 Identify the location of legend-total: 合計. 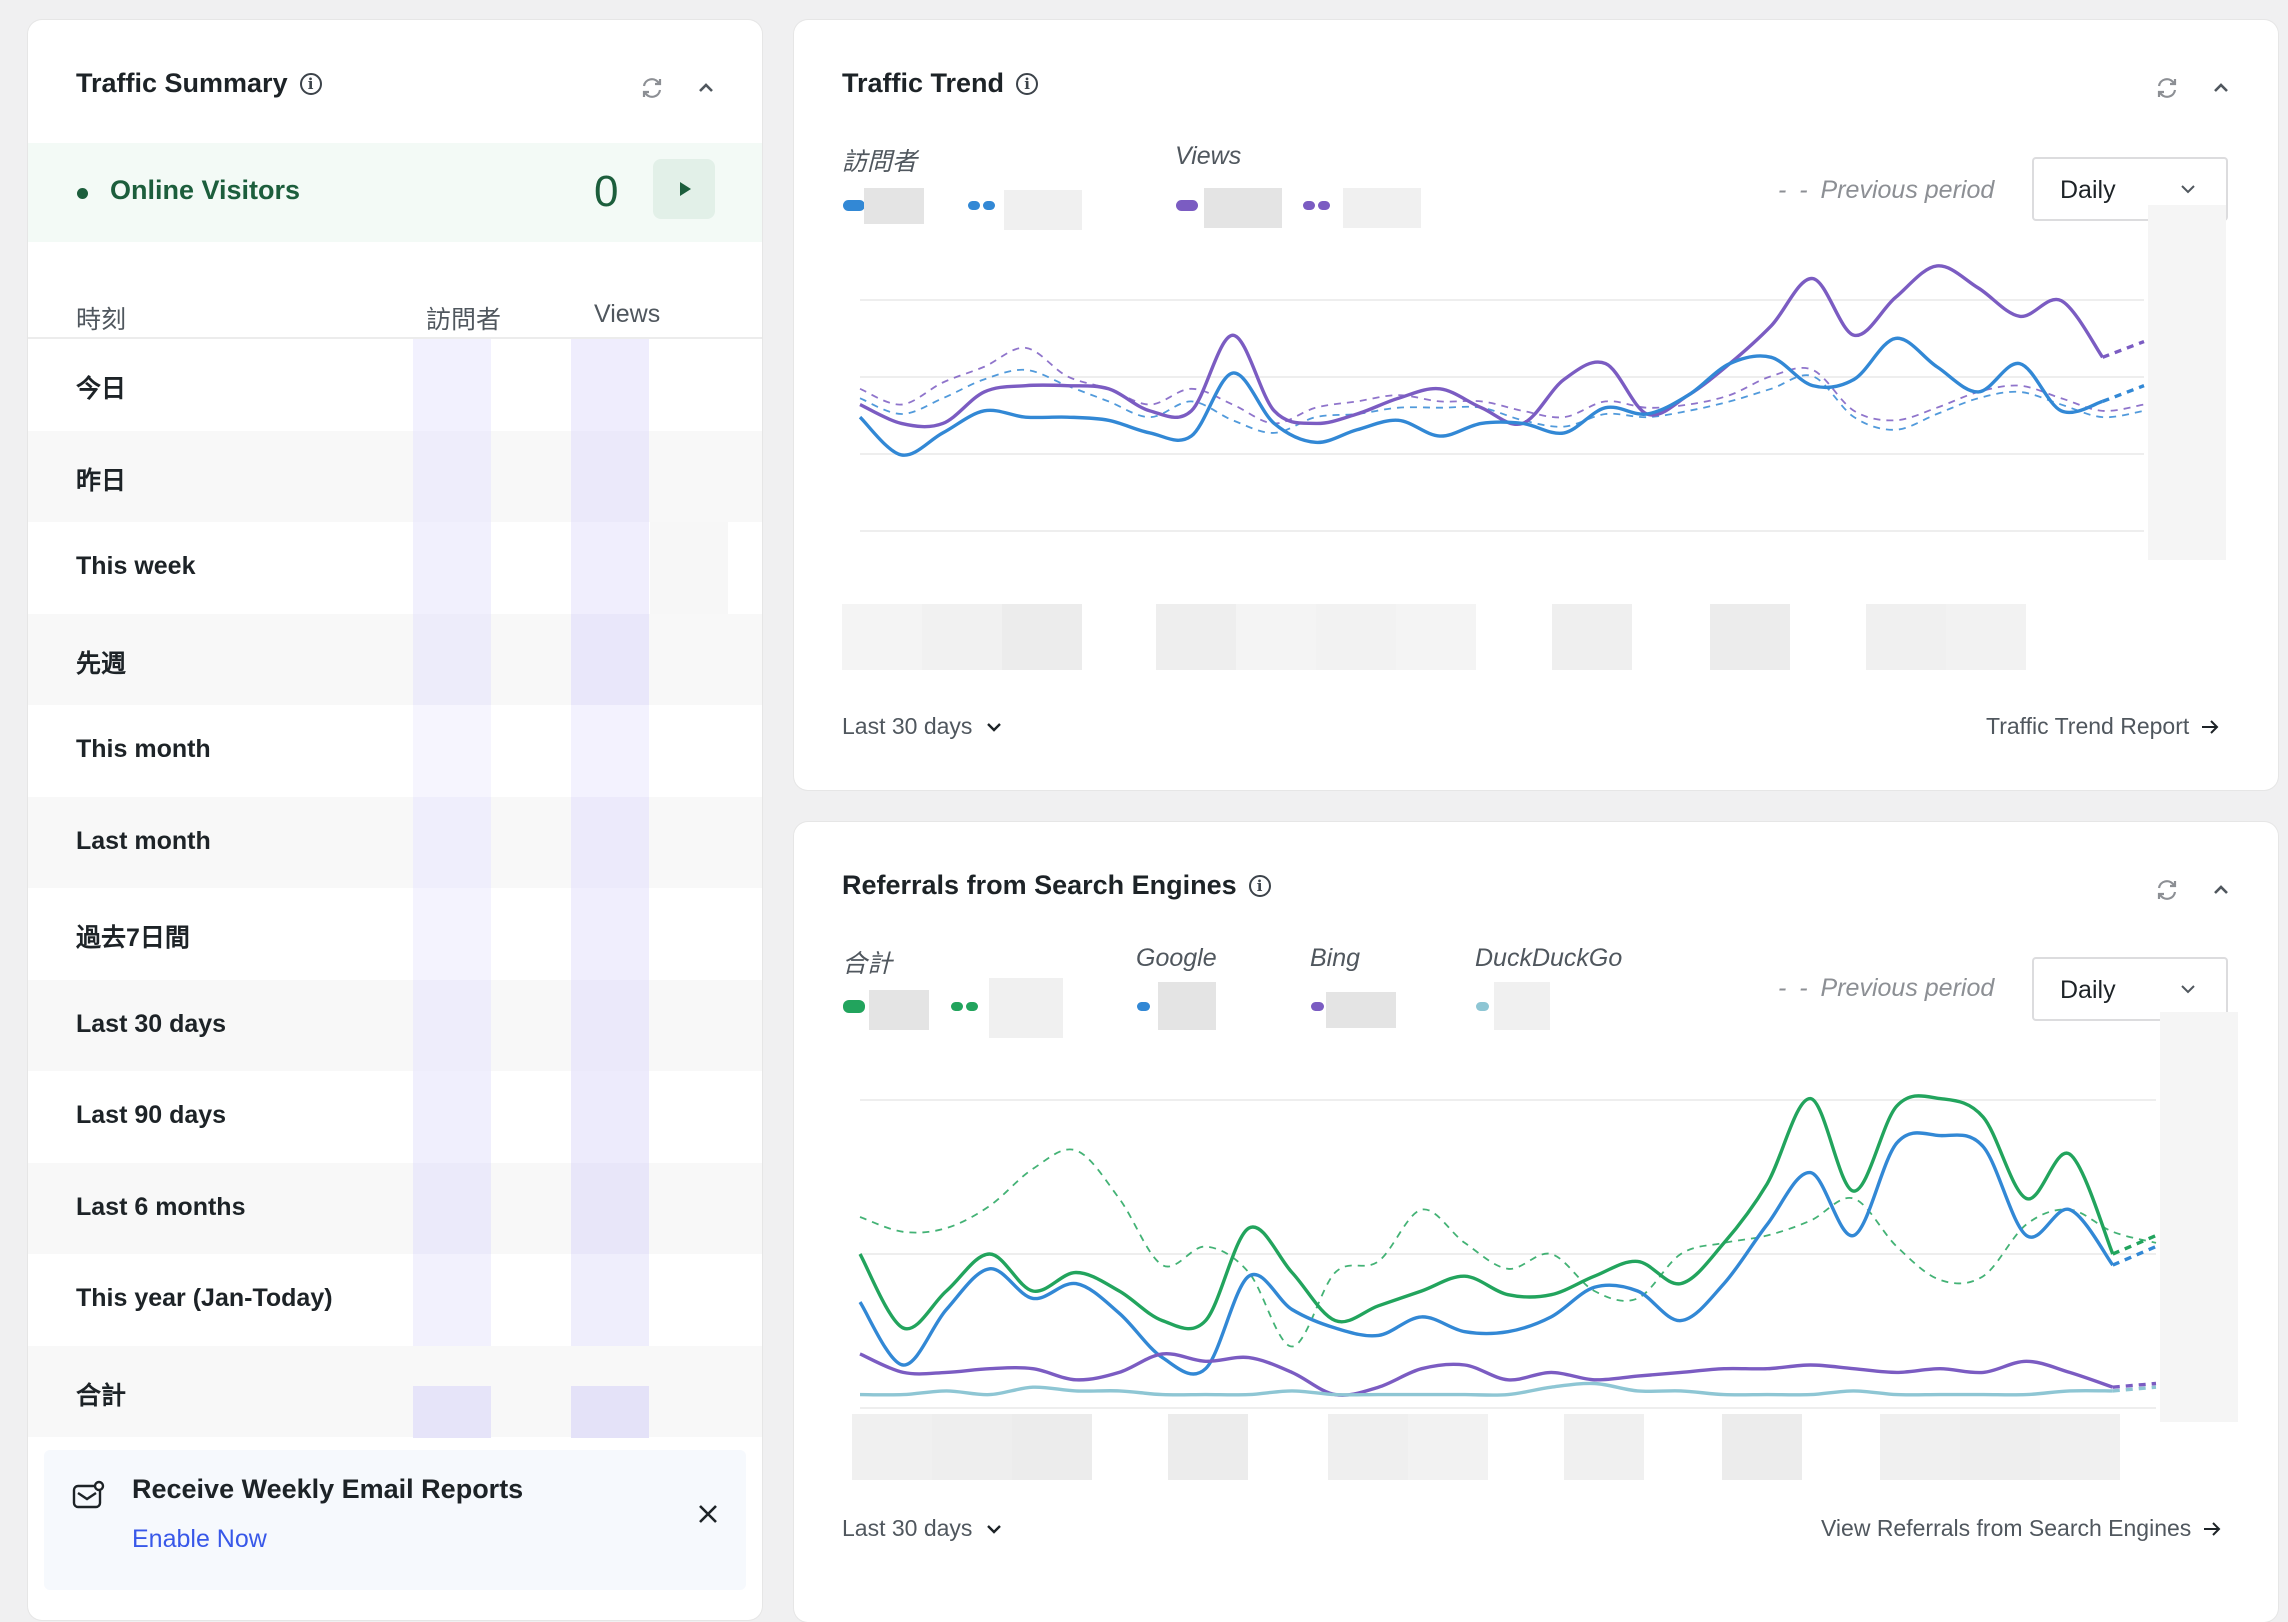
(867, 964).